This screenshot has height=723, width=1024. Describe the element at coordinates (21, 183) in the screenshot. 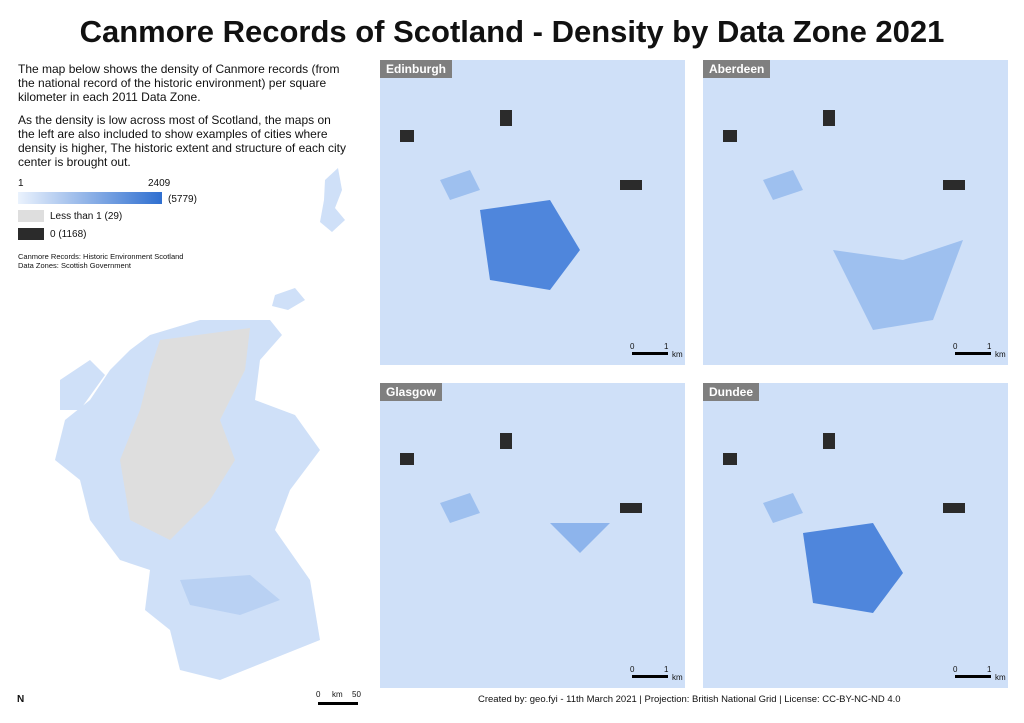

I see `legend-min: 1` at that location.